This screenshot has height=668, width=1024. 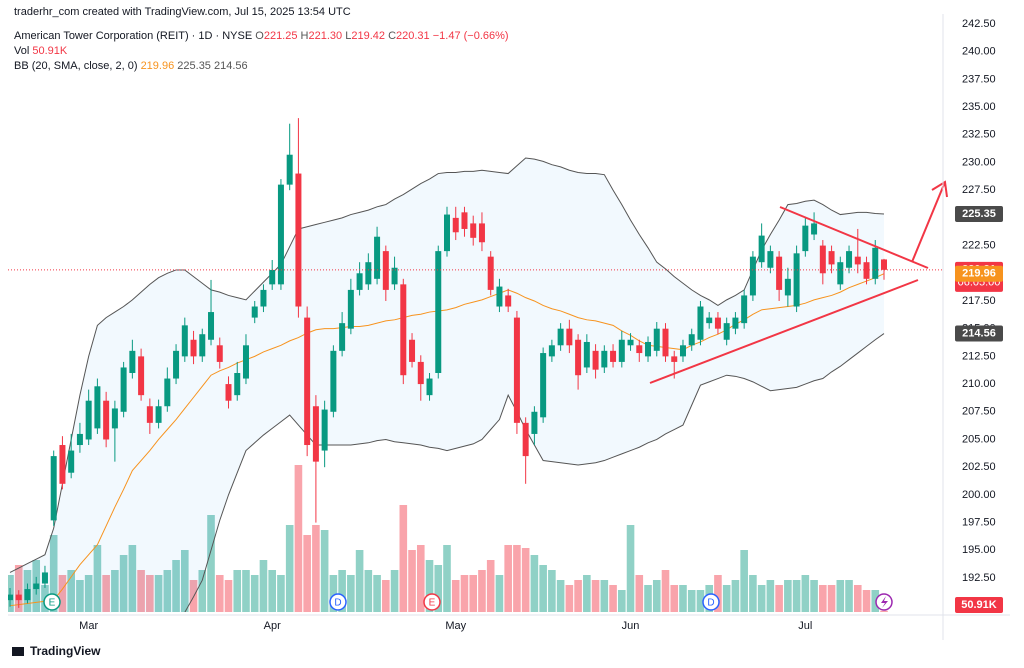 I want to click on bb-basis: 219.96, so click(x=157, y=66).